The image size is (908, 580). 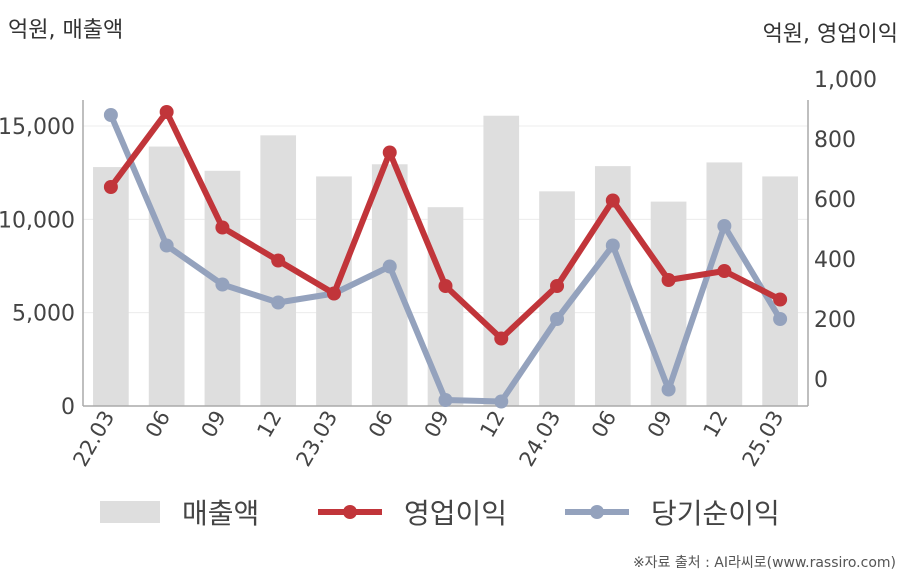 I want to click on right-tick-label: 200, so click(x=835, y=320).